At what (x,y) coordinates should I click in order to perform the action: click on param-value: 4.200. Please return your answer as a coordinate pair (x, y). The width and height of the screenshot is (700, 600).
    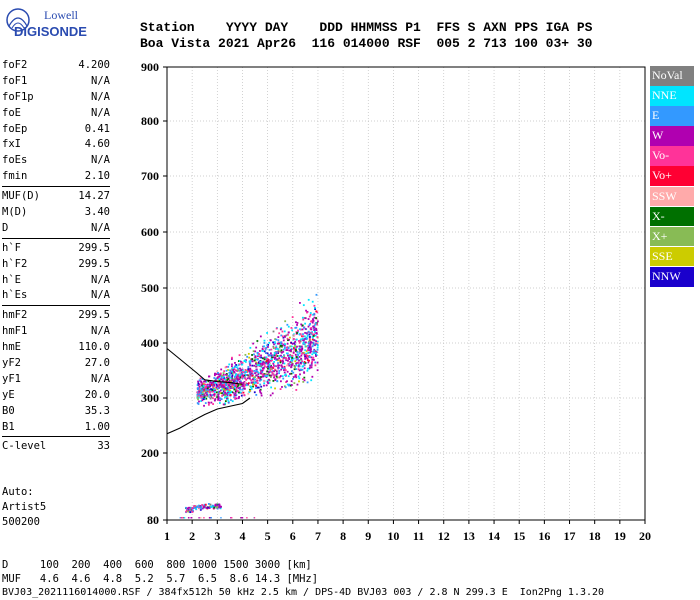
    Looking at the image, I should click on (94, 65).